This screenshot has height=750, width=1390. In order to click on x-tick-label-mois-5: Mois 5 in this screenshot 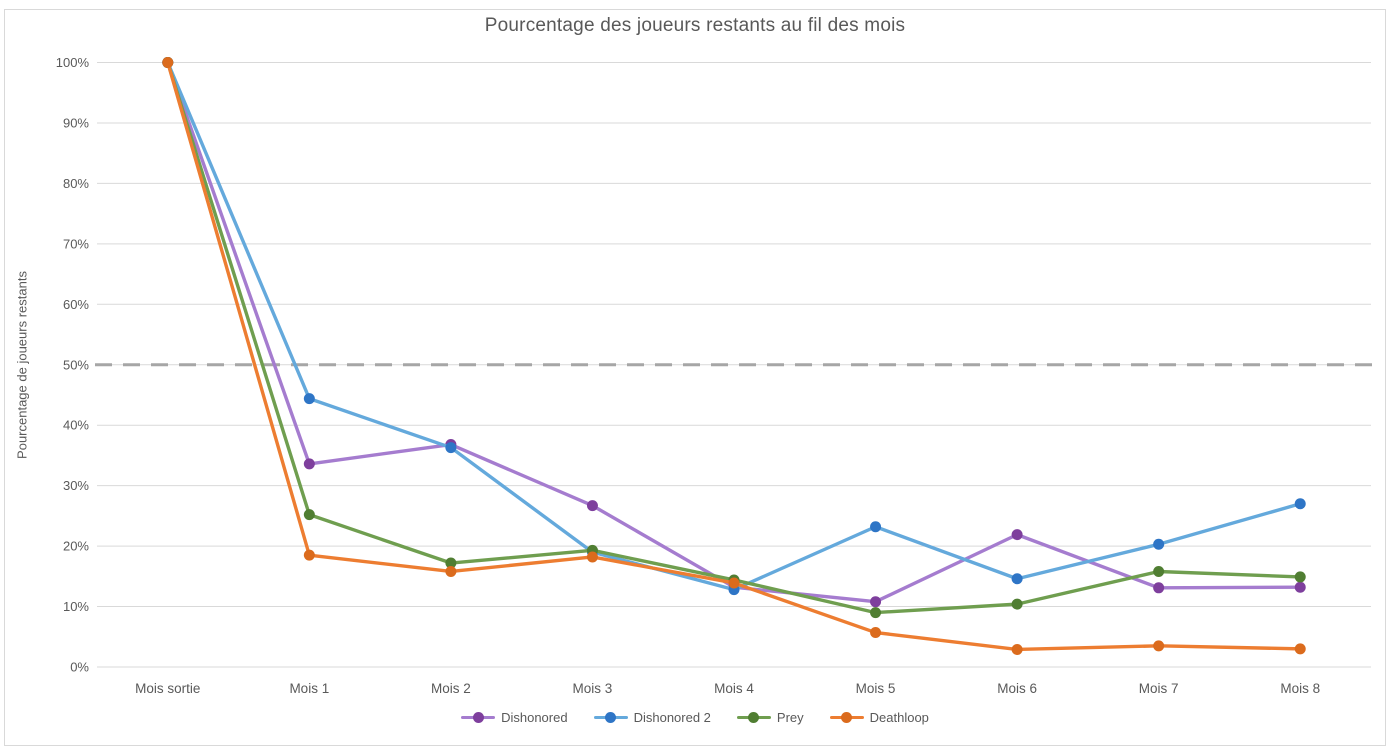, I will do `click(876, 688)`.